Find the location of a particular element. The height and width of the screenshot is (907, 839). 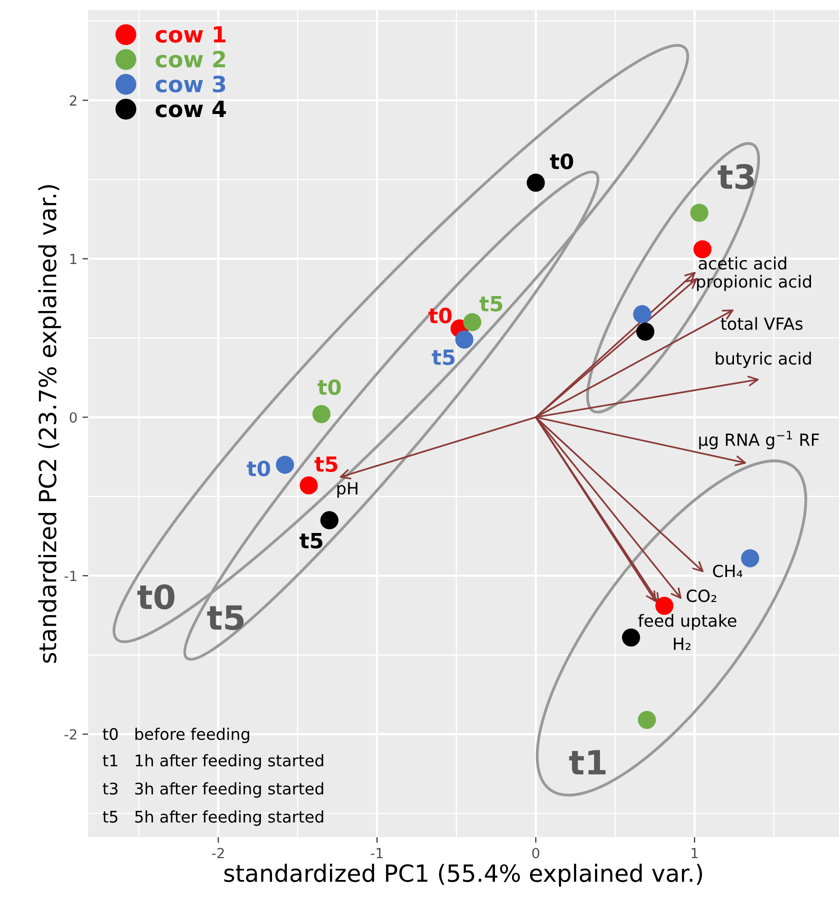

y-tick-label: 1 is located at coordinates (73, 259).